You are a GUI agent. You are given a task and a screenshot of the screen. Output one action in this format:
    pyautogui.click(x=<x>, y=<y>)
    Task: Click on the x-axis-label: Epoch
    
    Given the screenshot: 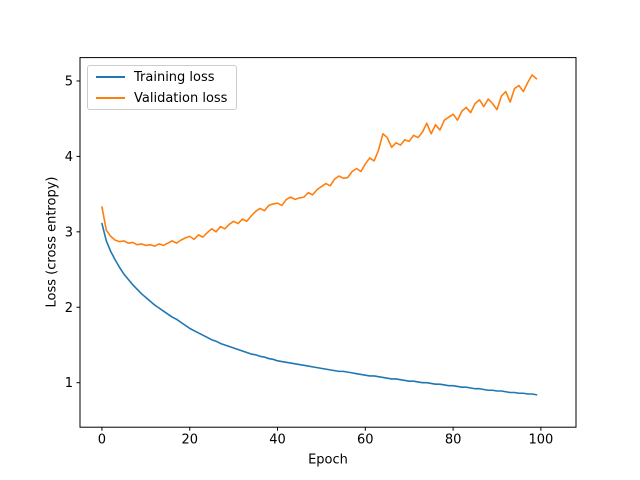 What is the action you would take?
    pyautogui.click(x=328, y=460)
    